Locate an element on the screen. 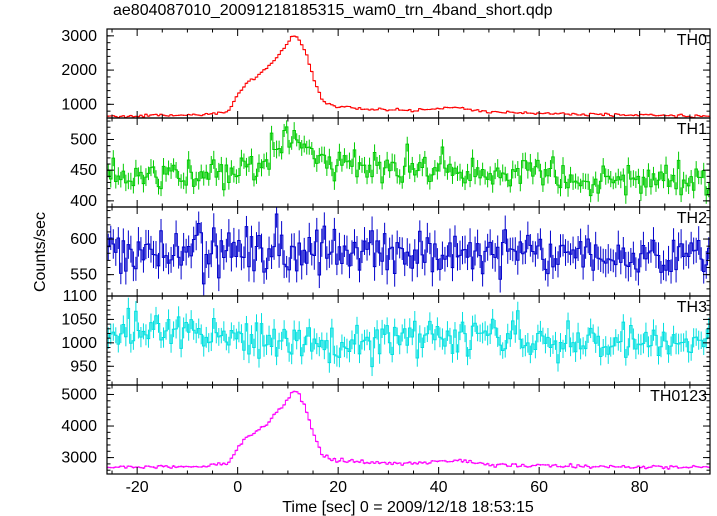 The height and width of the screenshot is (516, 717). y-tick-label: 2000 is located at coordinates (79, 70).